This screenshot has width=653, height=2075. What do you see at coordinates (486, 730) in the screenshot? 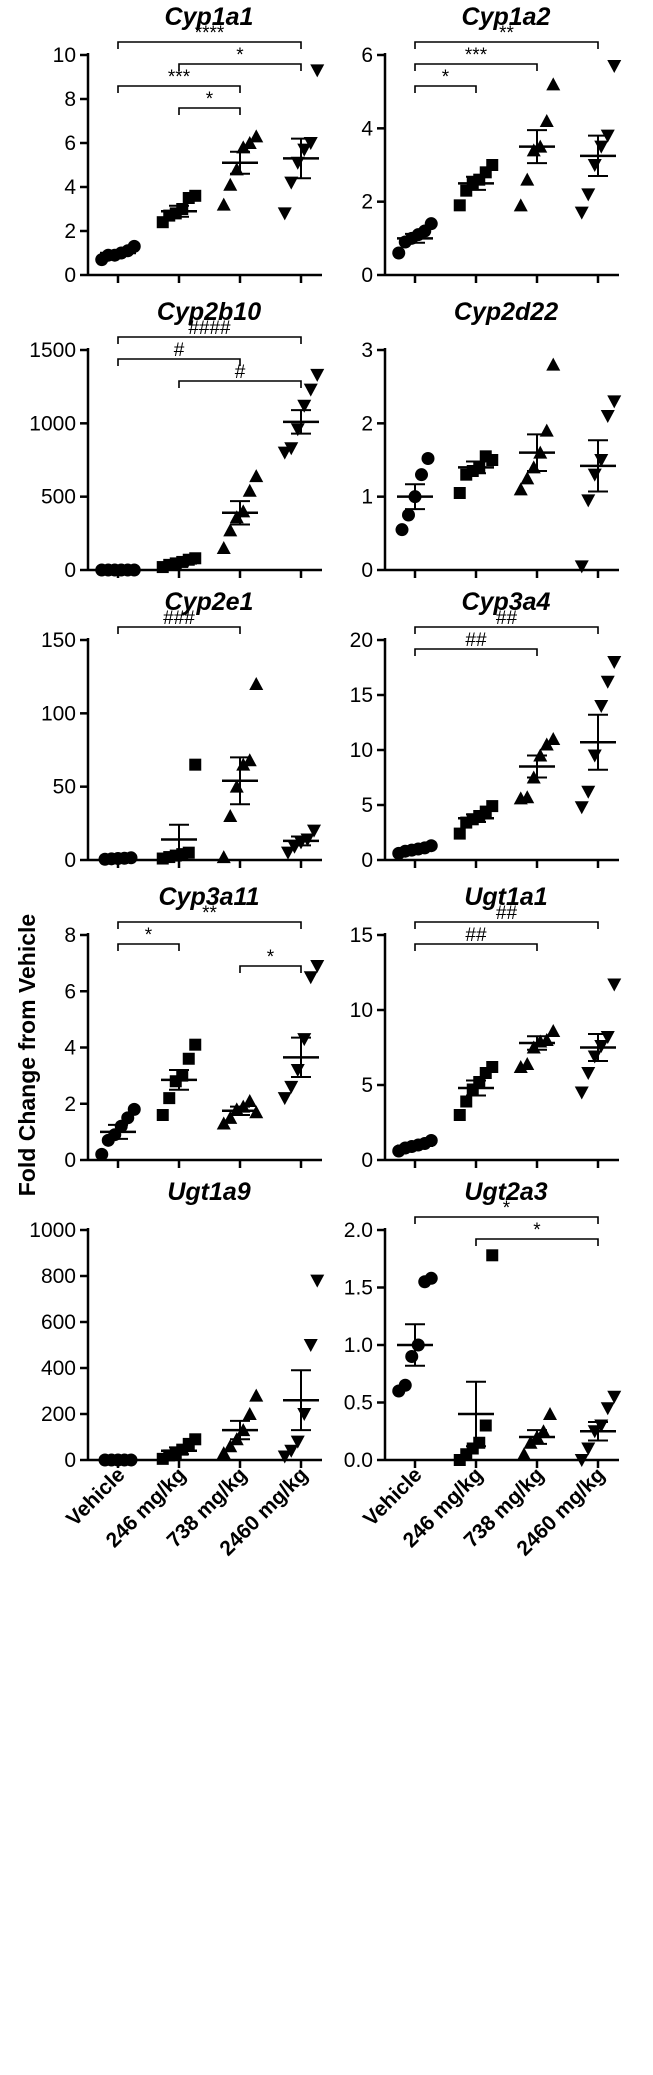
I see `chart-cyp3a4: Cyp3a4 0 5 10 15 20 ## ##` at bounding box center [486, 730].